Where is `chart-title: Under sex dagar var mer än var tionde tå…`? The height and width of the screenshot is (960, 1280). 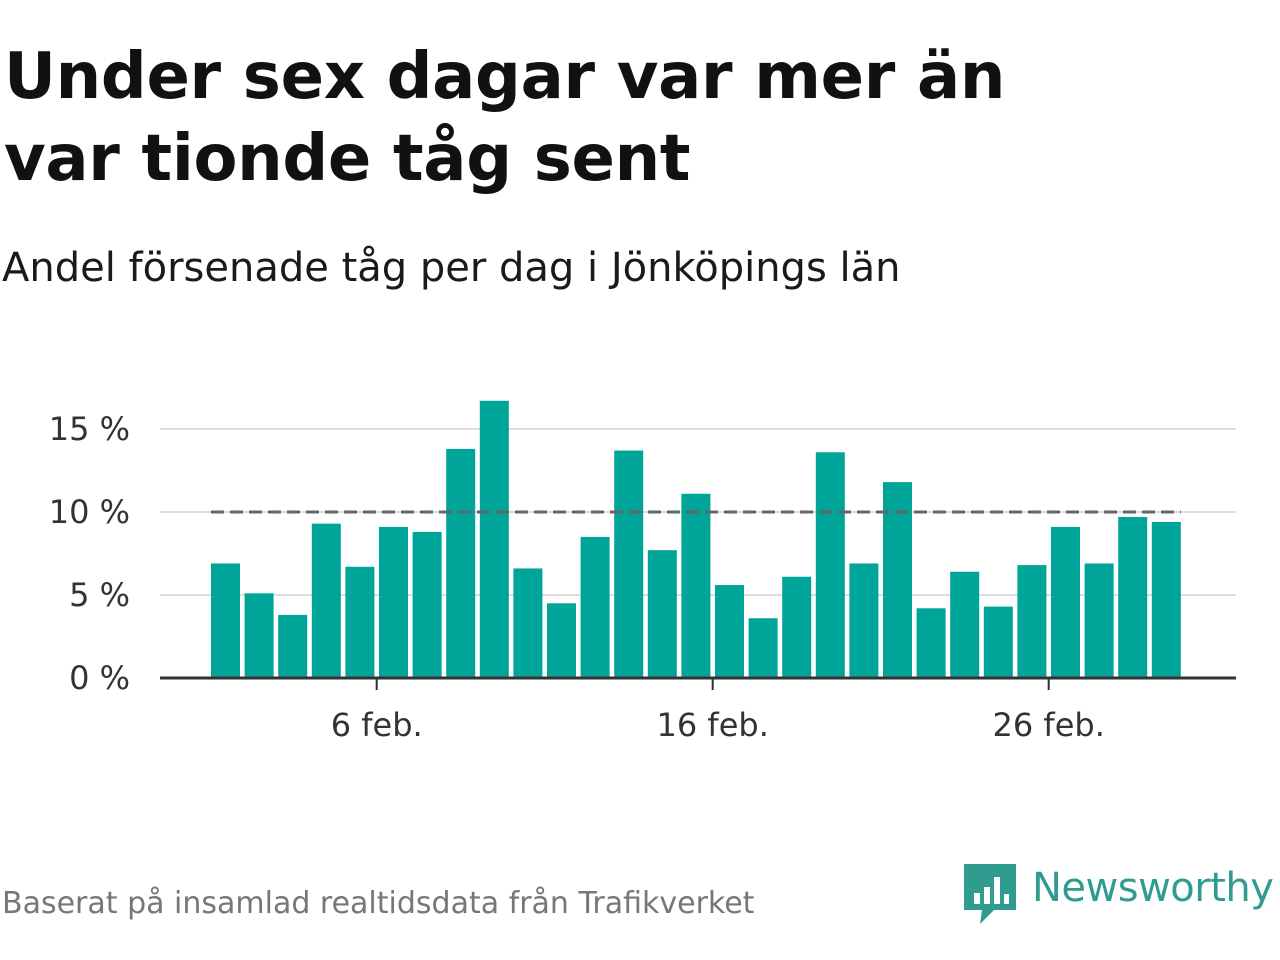
chart-title: Under sex dagar var mer än var tionde tå… is located at coordinates (505, 118).